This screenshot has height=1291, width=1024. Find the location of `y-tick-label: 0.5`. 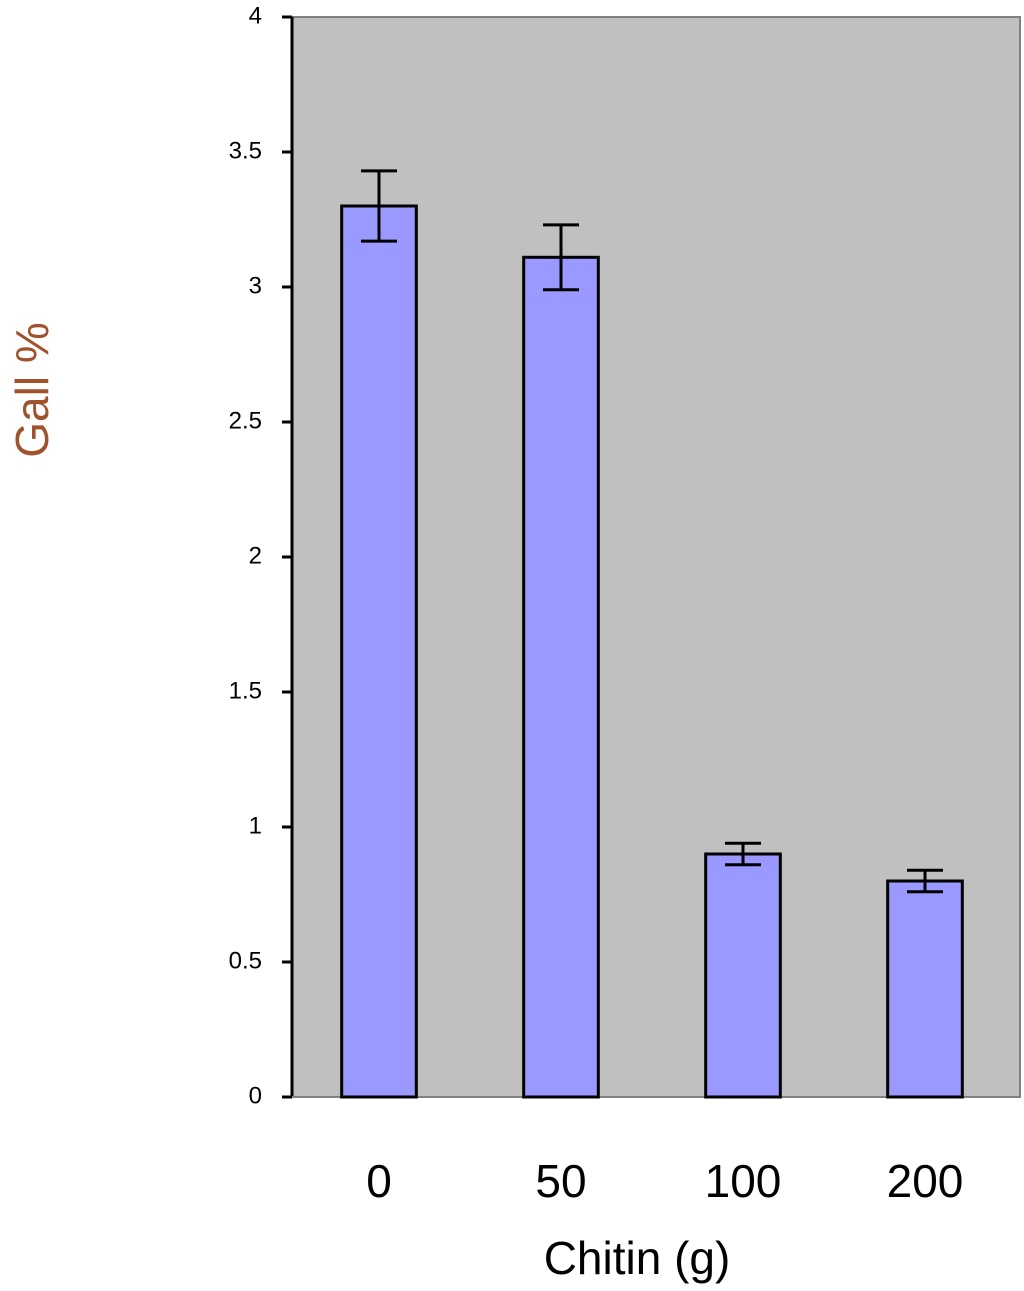

y-tick-label: 0.5 is located at coordinates (245, 960).